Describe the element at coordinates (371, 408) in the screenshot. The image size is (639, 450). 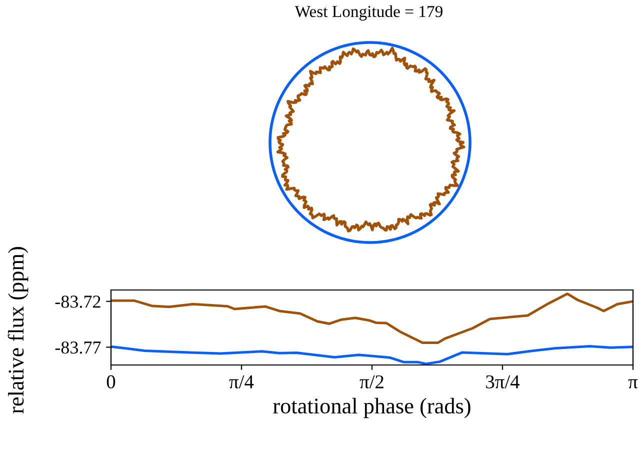
I see `x-axis-title: rotational phase (rads)` at that location.